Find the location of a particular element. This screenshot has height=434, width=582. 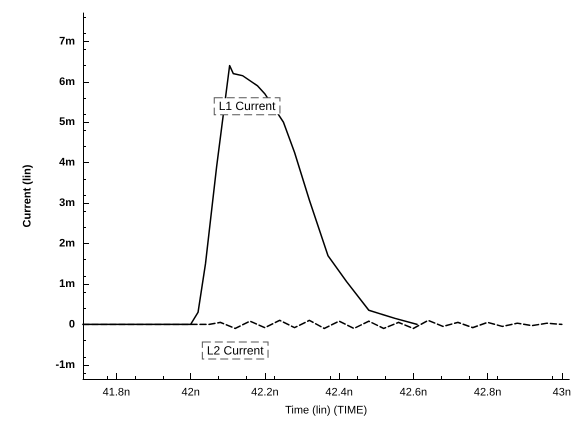

x-tick-label: 43n is located at coordinates (562, 392).